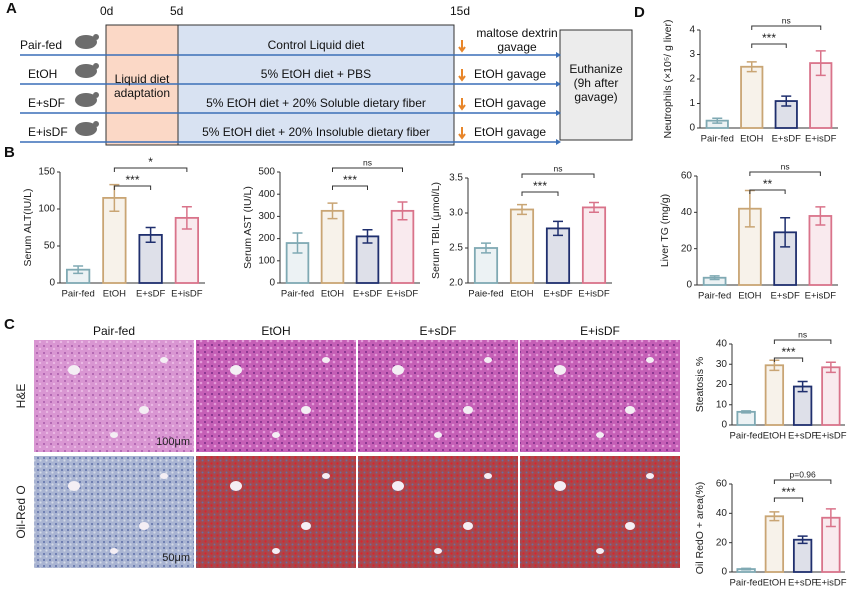 The height and width of the screenshot is (603, 865). I want to click on y-axis-label: Serum ALT(IU/L), so click(28, 228).